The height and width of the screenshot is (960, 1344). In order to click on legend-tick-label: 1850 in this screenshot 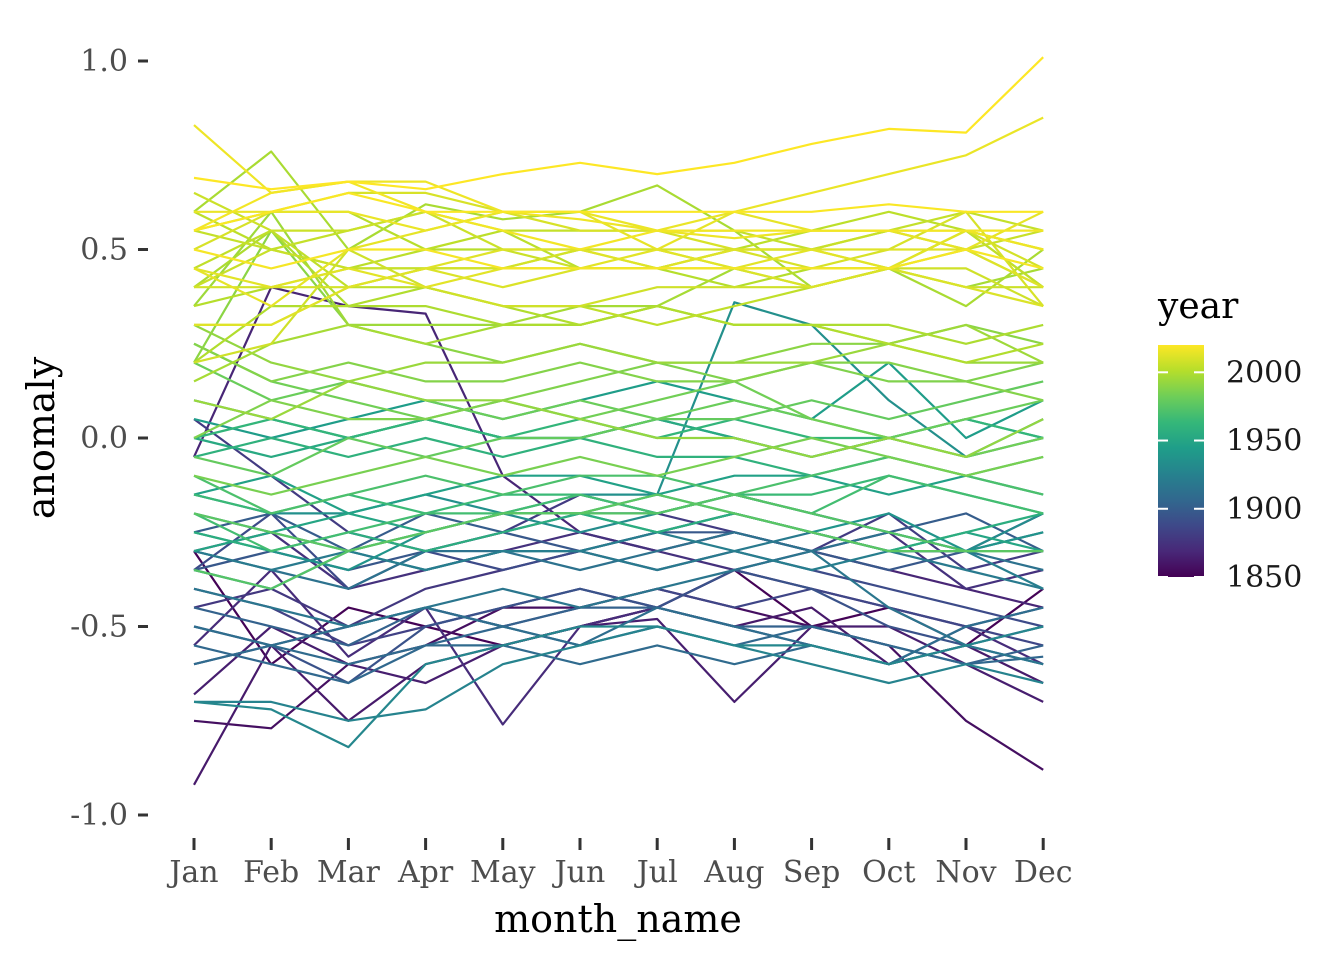, I will do `click(1264, 577)`.